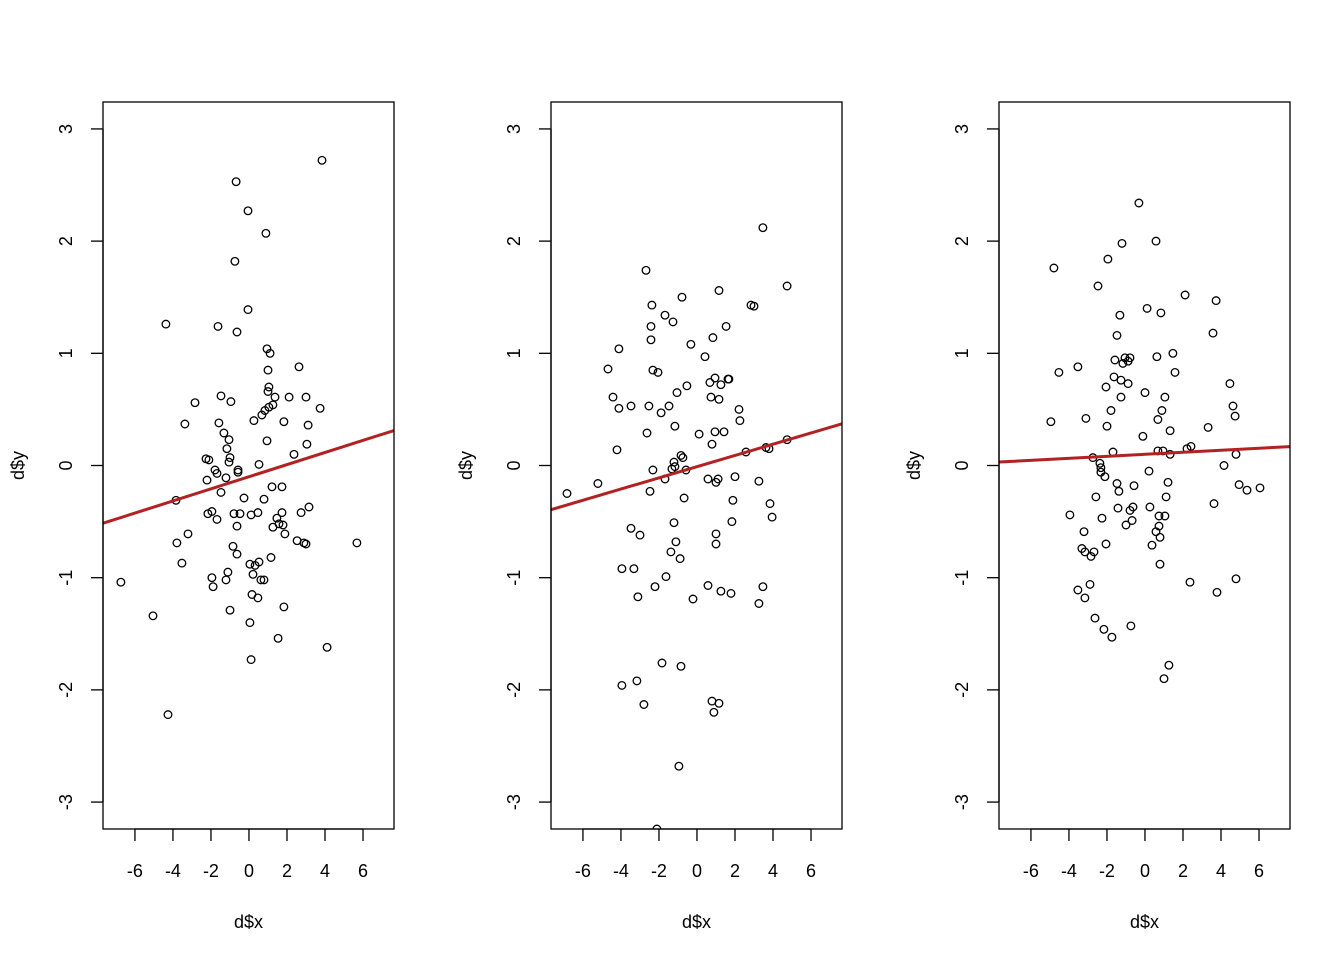 The width and height of the screenshot is (1344, 960). What do you see at coordinates (514, 578) in the screenshot?
I see `y-tick-label: -1` at bounding box center [514, 578].